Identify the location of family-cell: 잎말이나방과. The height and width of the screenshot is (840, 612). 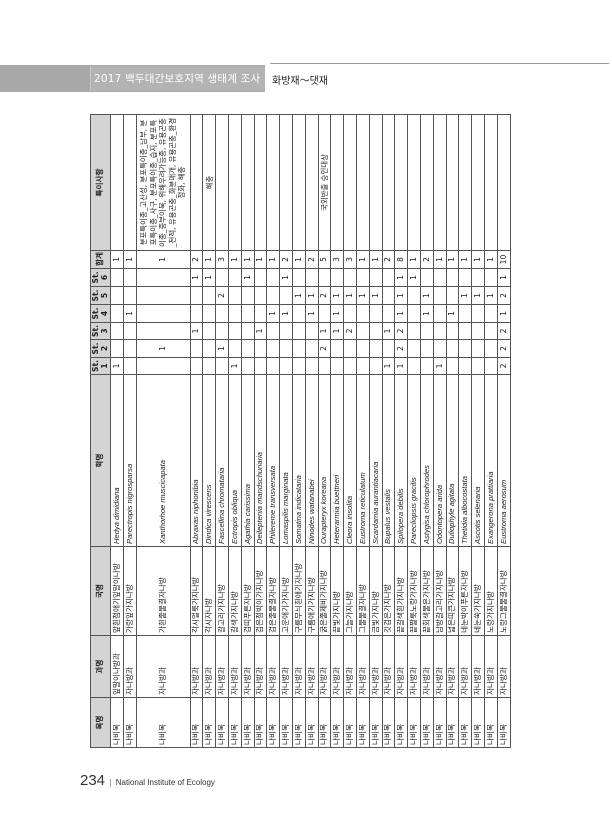
(117, 666).